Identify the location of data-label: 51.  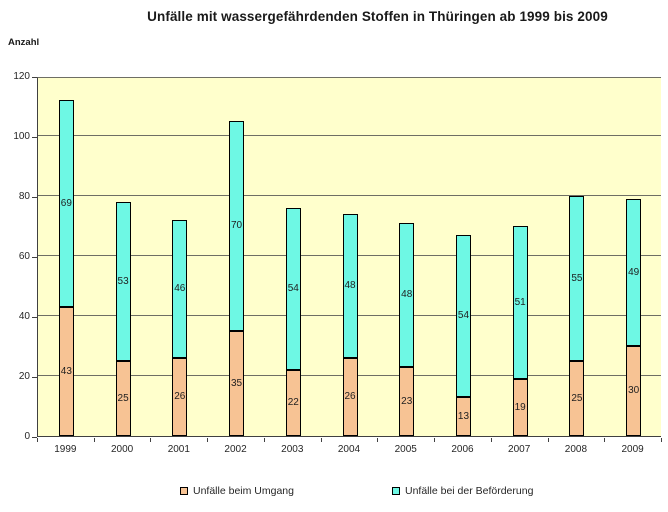
(520, 302).